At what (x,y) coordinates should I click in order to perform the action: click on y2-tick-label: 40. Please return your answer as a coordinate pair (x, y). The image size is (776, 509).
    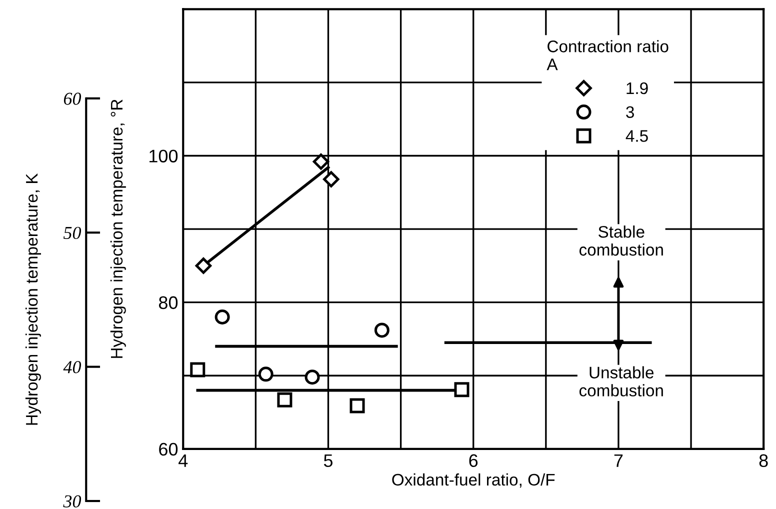
    Looking at the image, I should click on (72, 367).